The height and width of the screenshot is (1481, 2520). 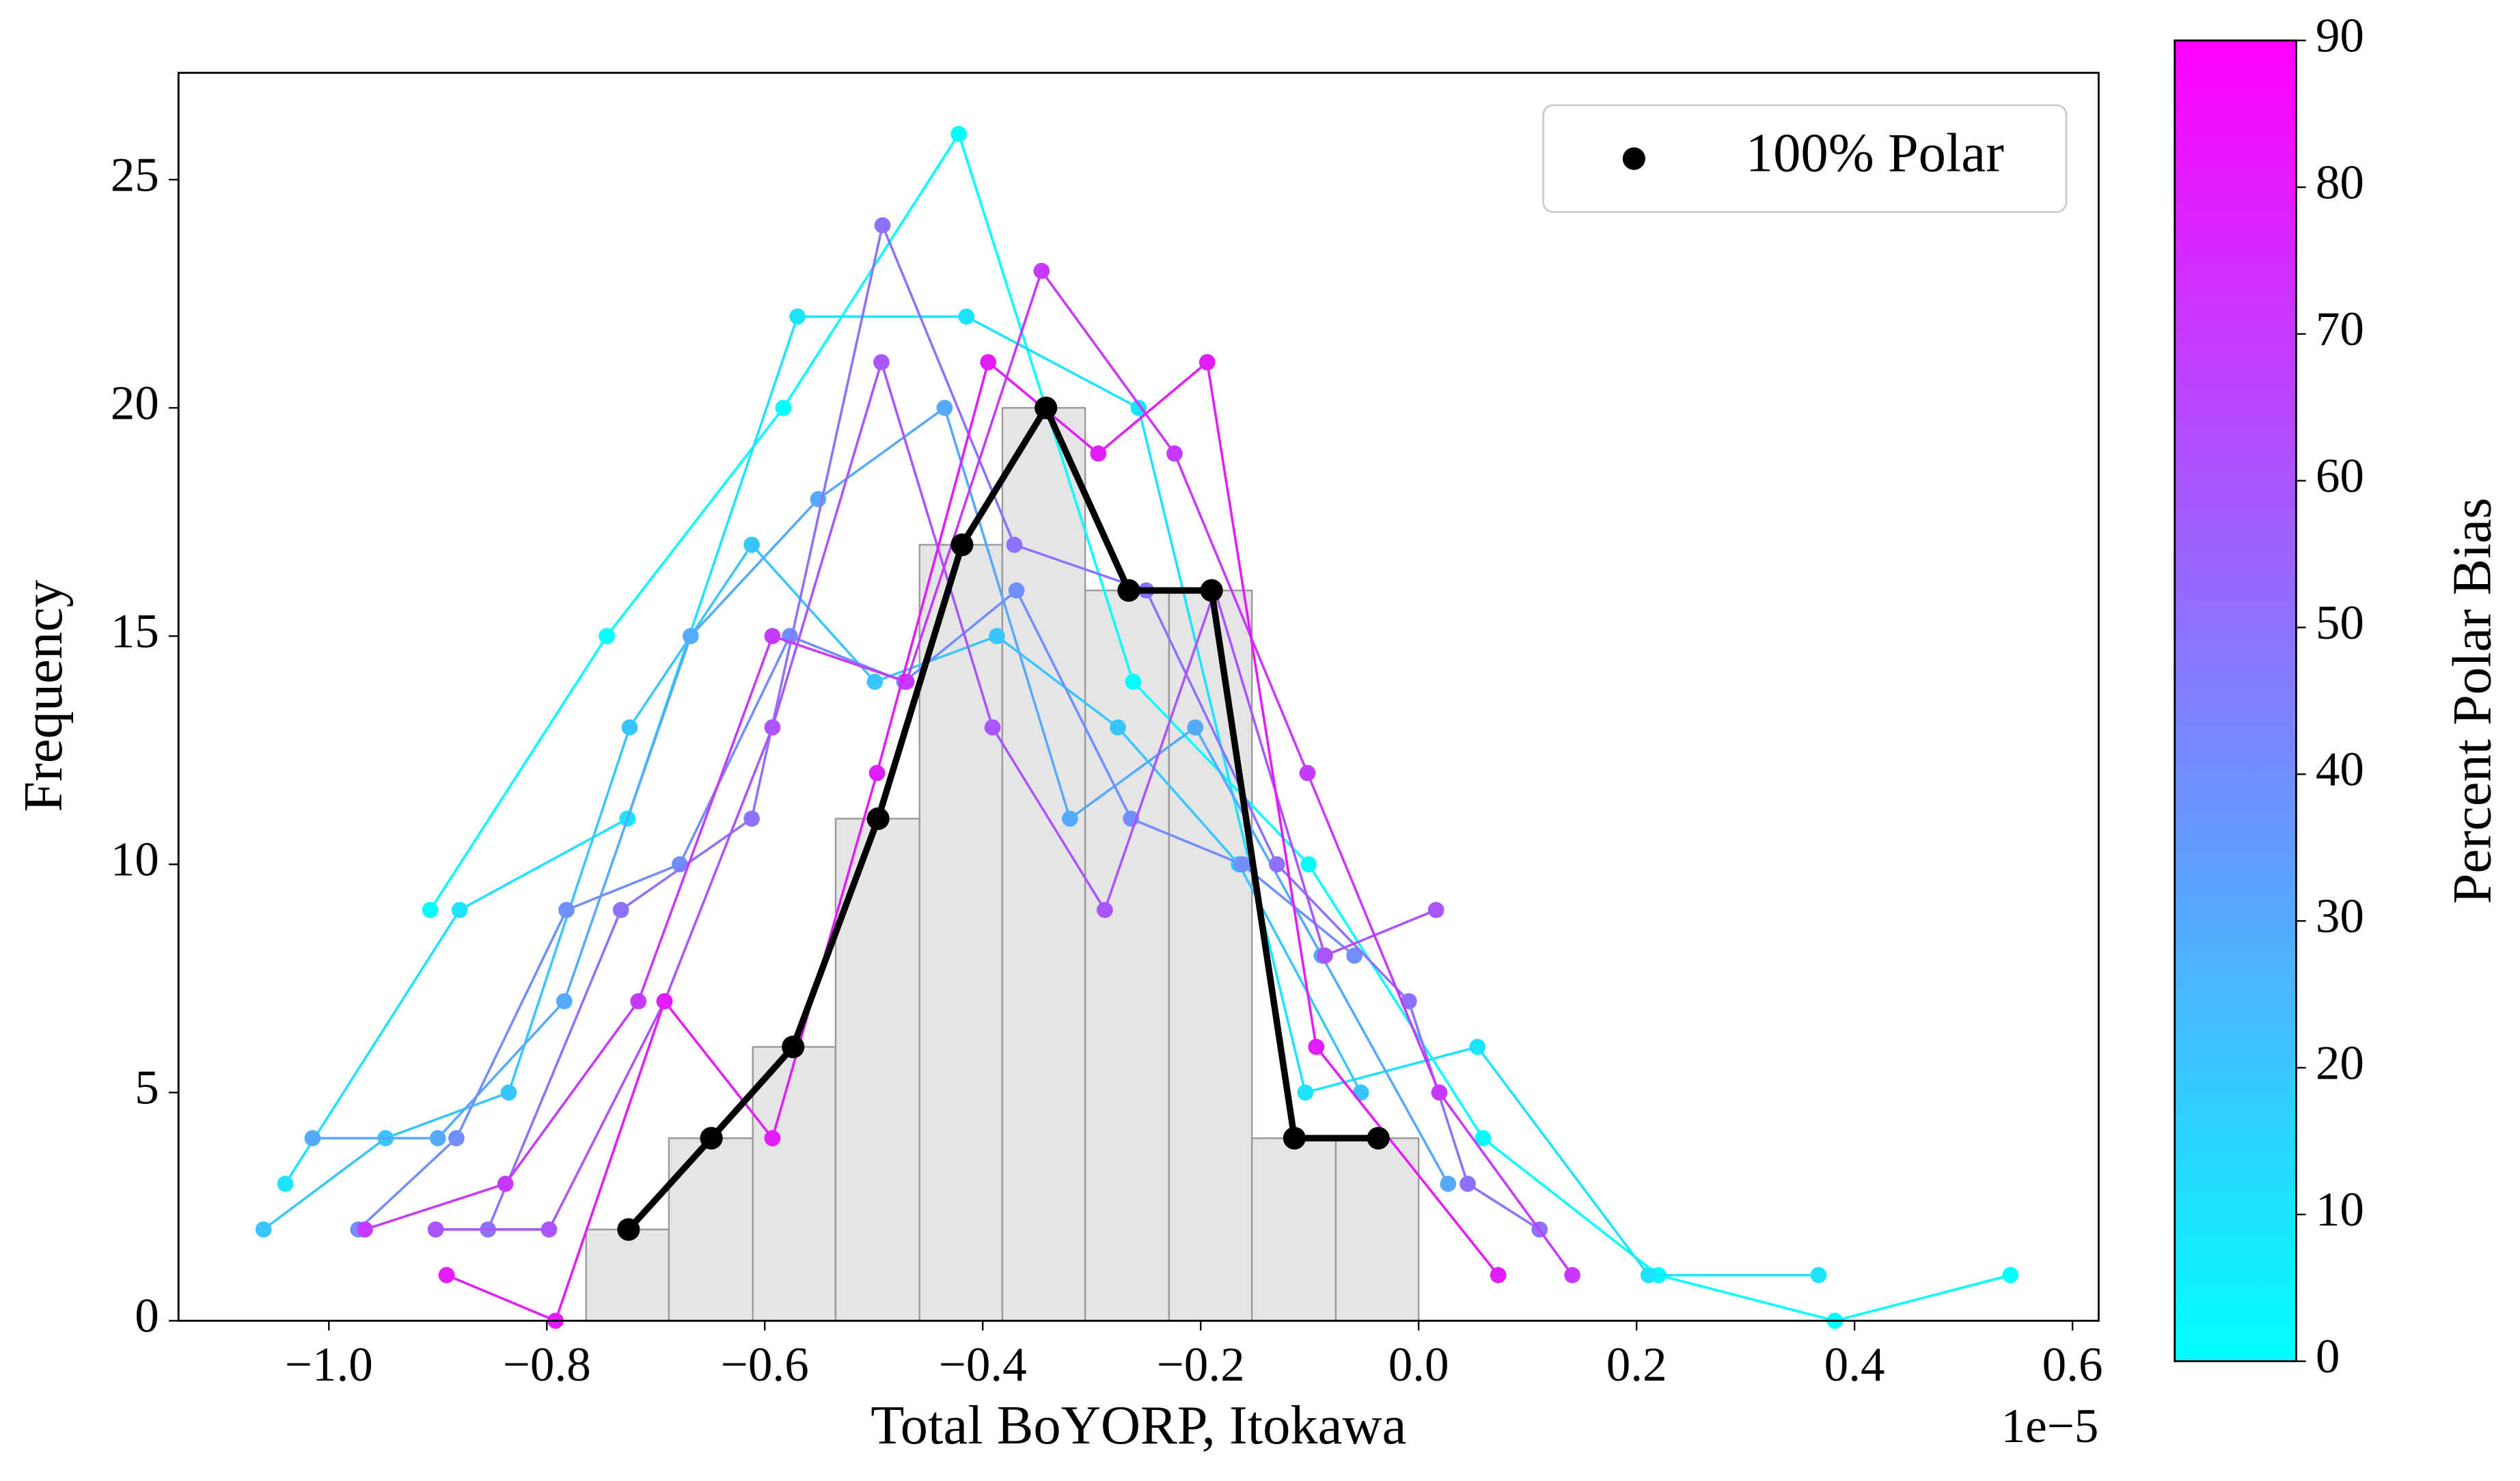 I want to click on y-tick-label: 25, so click(x=135, y=175).